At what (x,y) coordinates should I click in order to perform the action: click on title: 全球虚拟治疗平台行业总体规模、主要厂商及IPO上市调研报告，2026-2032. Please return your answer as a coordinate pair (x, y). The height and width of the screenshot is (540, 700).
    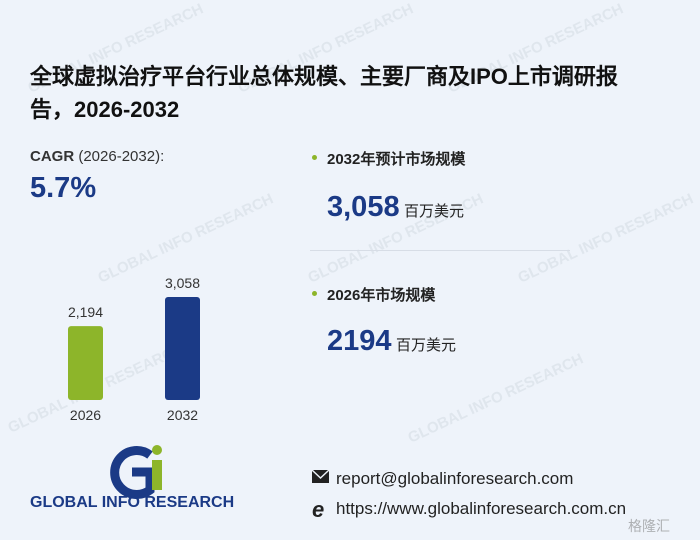
    Looking at the image, I should click on (324, 93).